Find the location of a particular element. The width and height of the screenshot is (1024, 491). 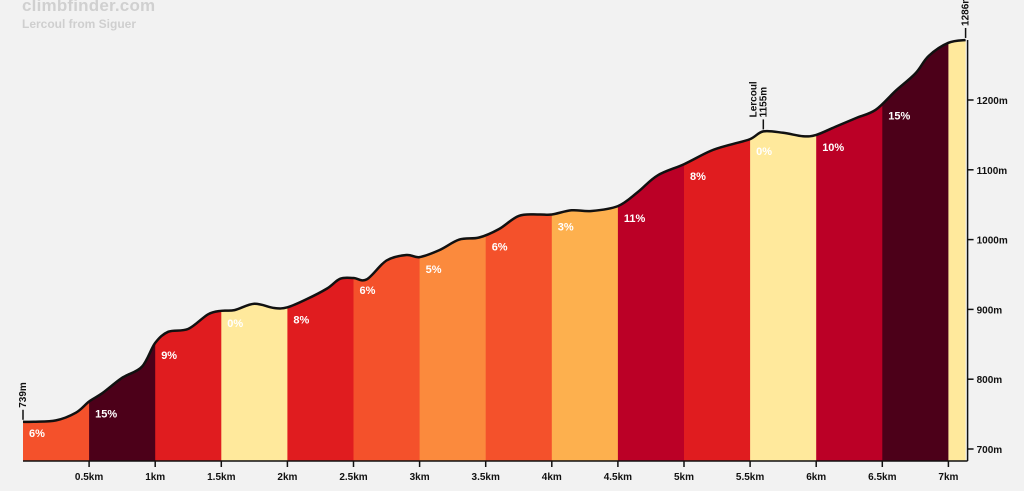

y-tick-label-3: 900m is located at coordinates (990, 310).